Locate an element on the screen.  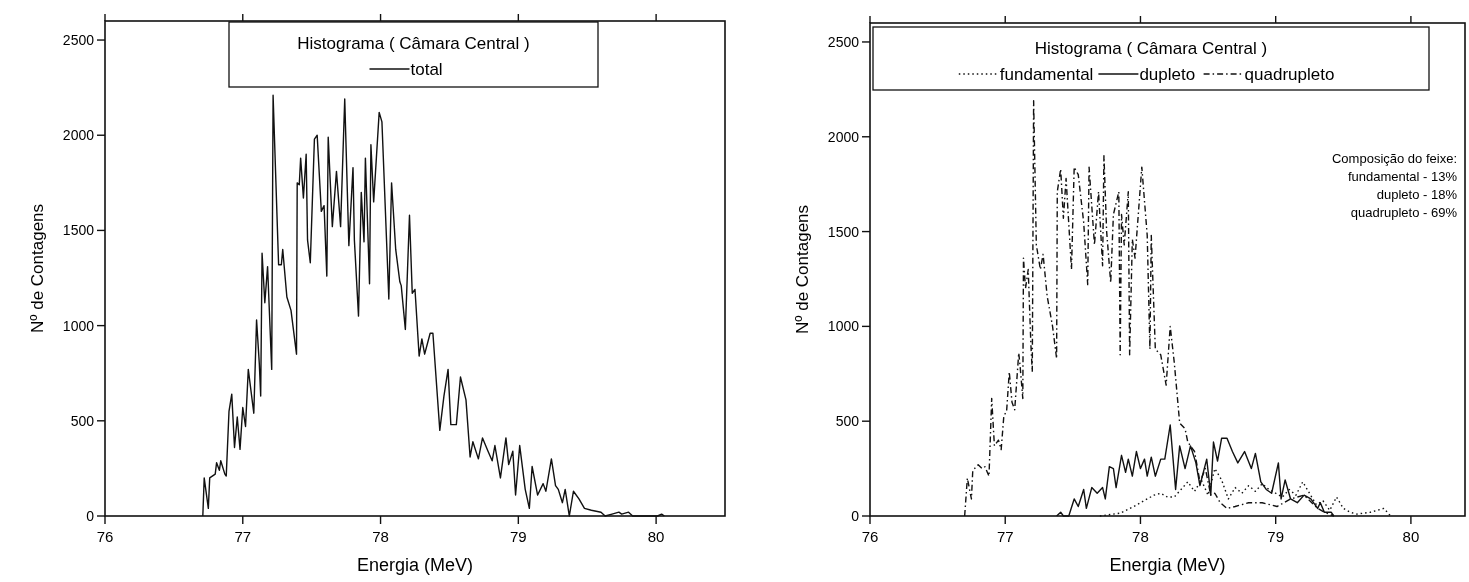
annotation: quadrupleto - 69% is located at coordinates (1404, 212).